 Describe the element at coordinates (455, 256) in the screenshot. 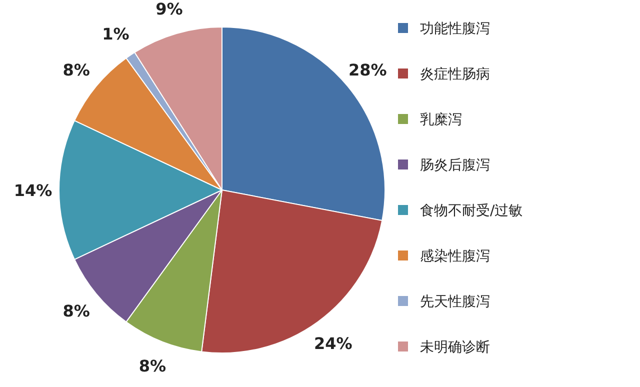

I see `legend-label: 感染性腹泻` at that location.